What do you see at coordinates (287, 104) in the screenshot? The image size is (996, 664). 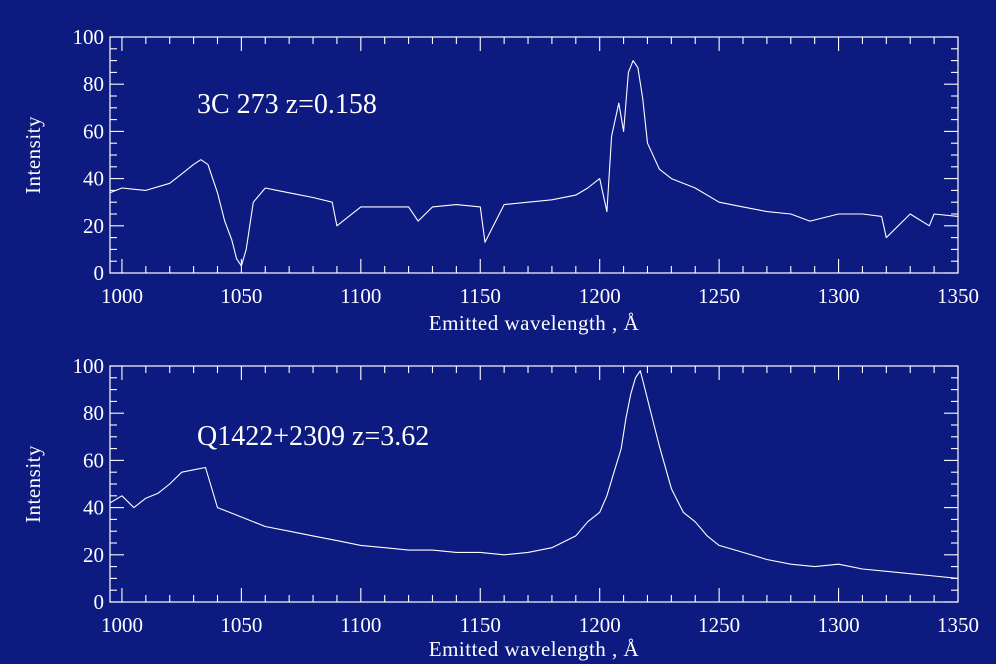 I see `object-annotation: 3C 273 z=0.158` at bounding box center [287, 104].